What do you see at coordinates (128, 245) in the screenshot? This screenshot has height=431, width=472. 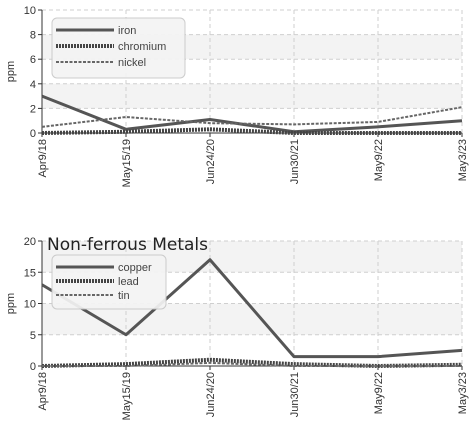 I see `chart-title-non-ferrous: Non-ferrous Metals` at bounding box center [128, 245].